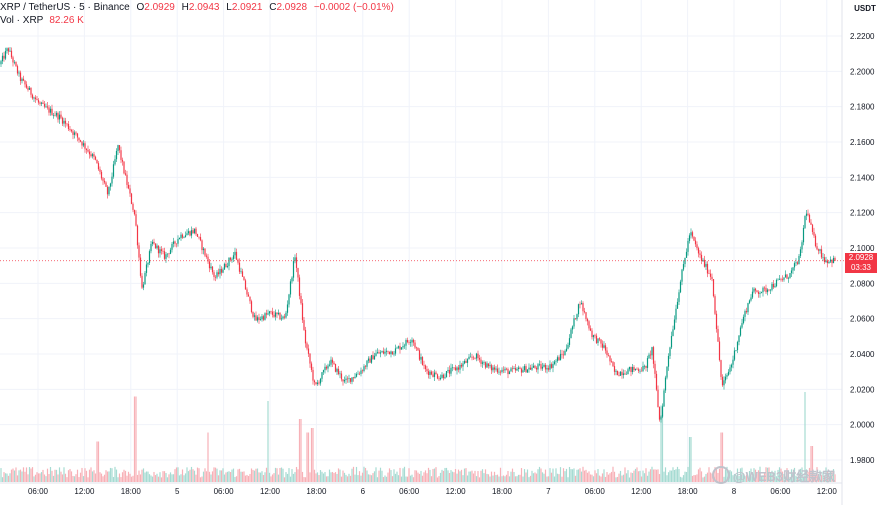  I want to click on interval: 5, so click(82, 7).